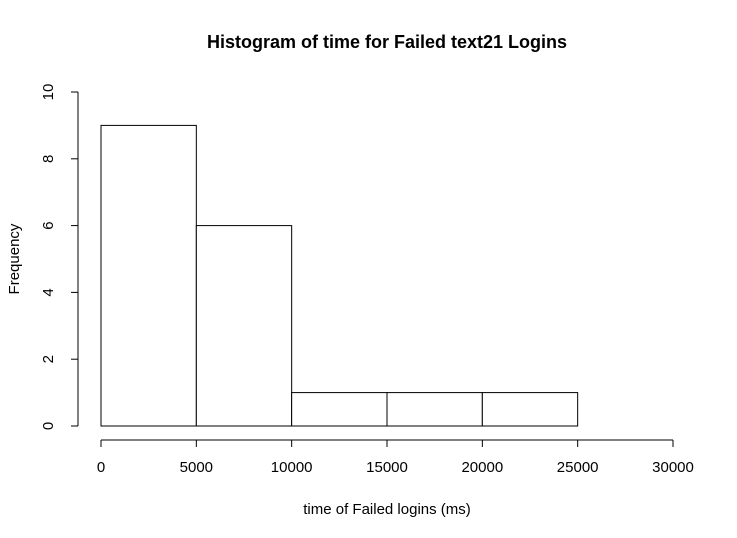 The width and height of the screenshot is (737, 538). I want to click on y-tick-label: 10, so click(48, 92).